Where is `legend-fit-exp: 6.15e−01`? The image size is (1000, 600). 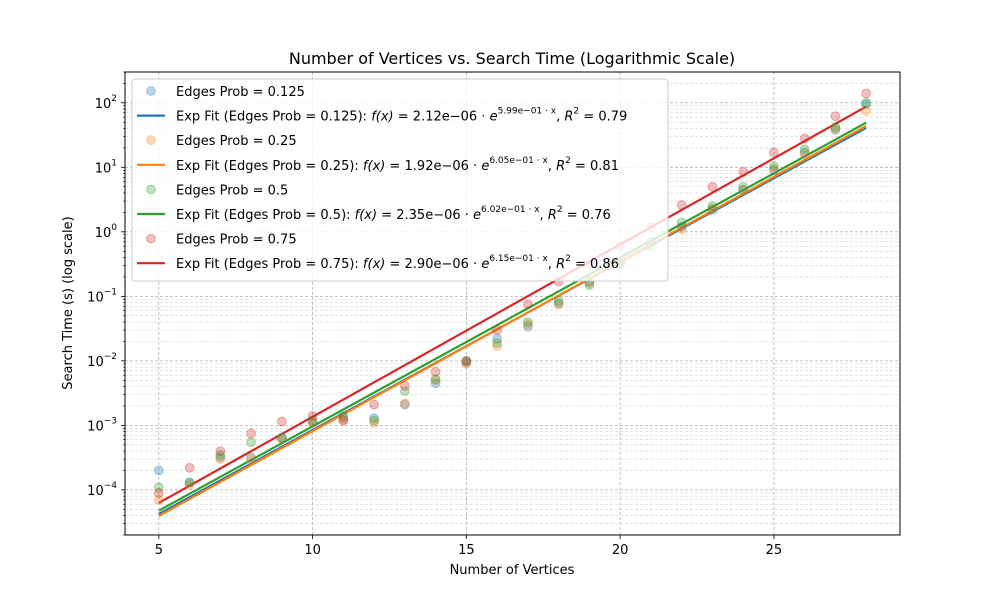
legend-fit-exp: 6.15e−01 is located at coordinates (511, 259).